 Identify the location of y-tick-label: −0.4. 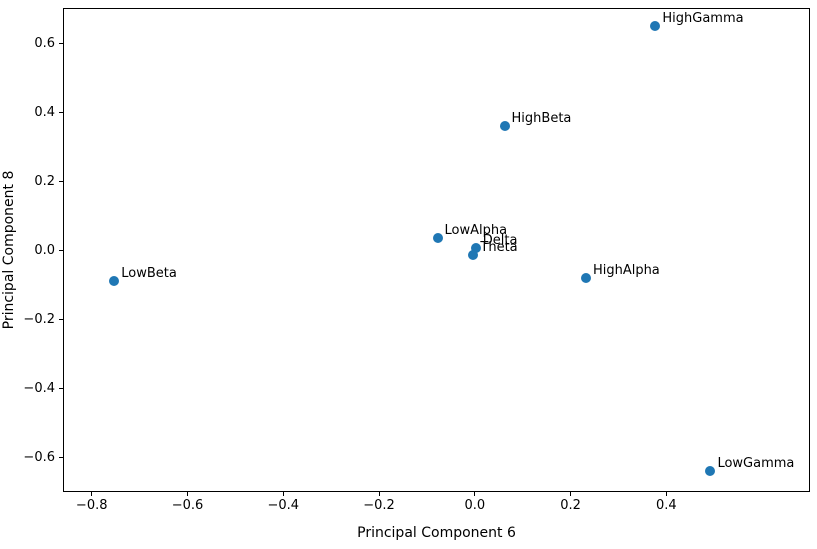
(39, 388).